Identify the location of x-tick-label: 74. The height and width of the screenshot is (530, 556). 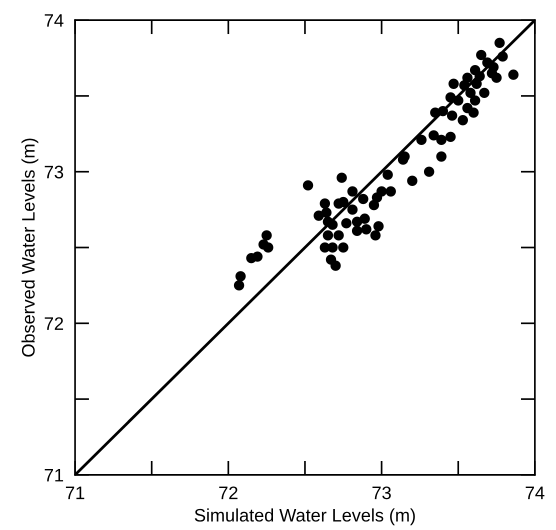
(535, 493).